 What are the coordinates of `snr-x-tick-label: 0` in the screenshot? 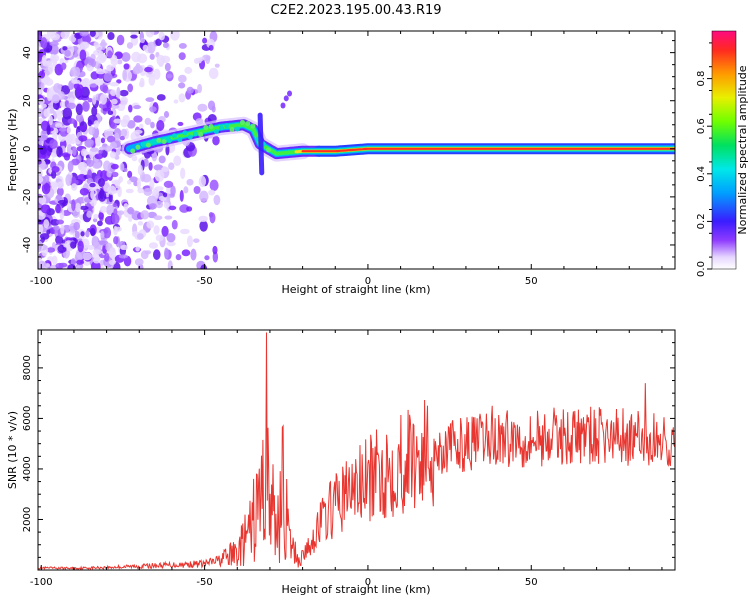 It's located at (368, 582).